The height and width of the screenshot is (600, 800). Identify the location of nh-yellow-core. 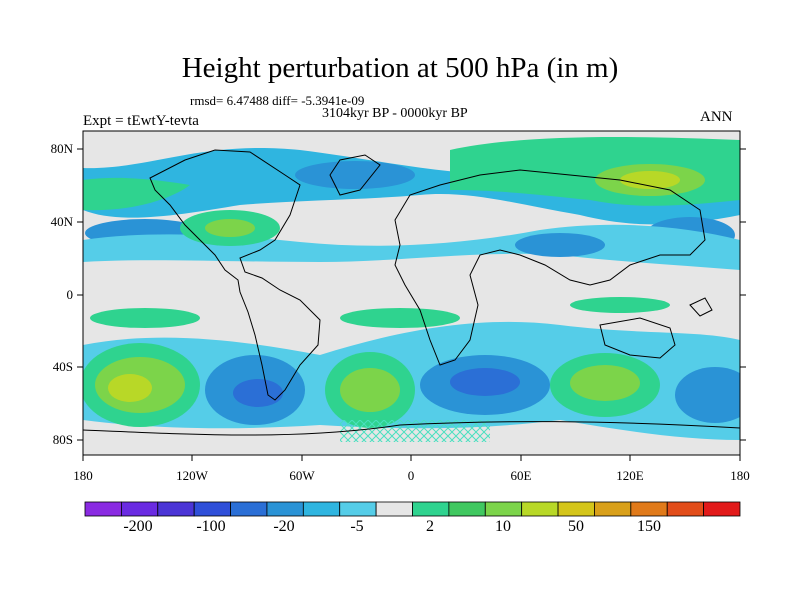
(650, 180).